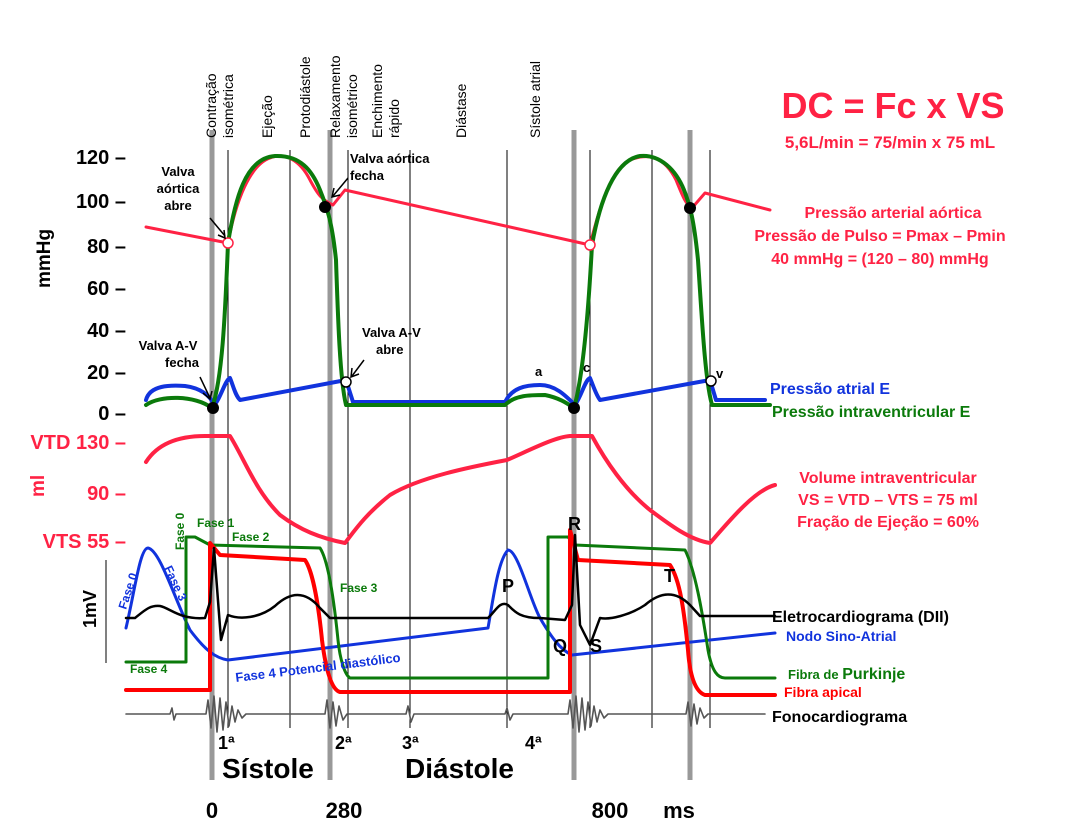  Describe the element at coordinates (596, 646) in the screenshot. I see `ecg-s-label: S` at that location.